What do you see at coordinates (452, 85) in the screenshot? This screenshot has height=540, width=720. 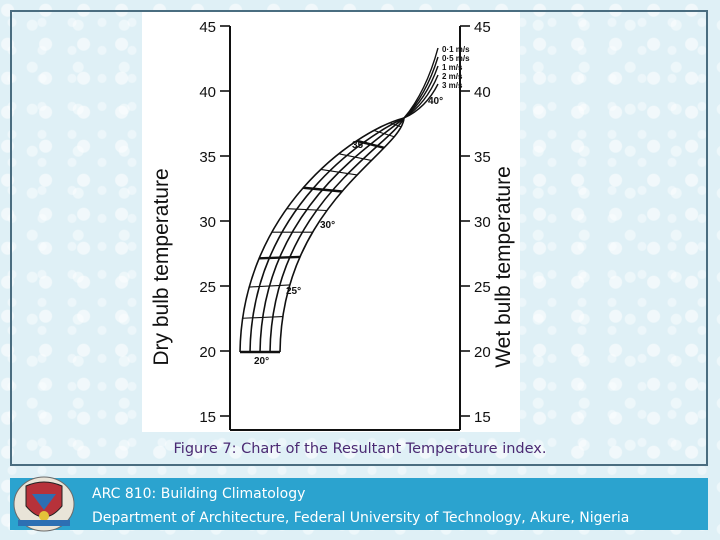 I see `wind-speed-label: 3 m/s` at bounding box center [452, 85].